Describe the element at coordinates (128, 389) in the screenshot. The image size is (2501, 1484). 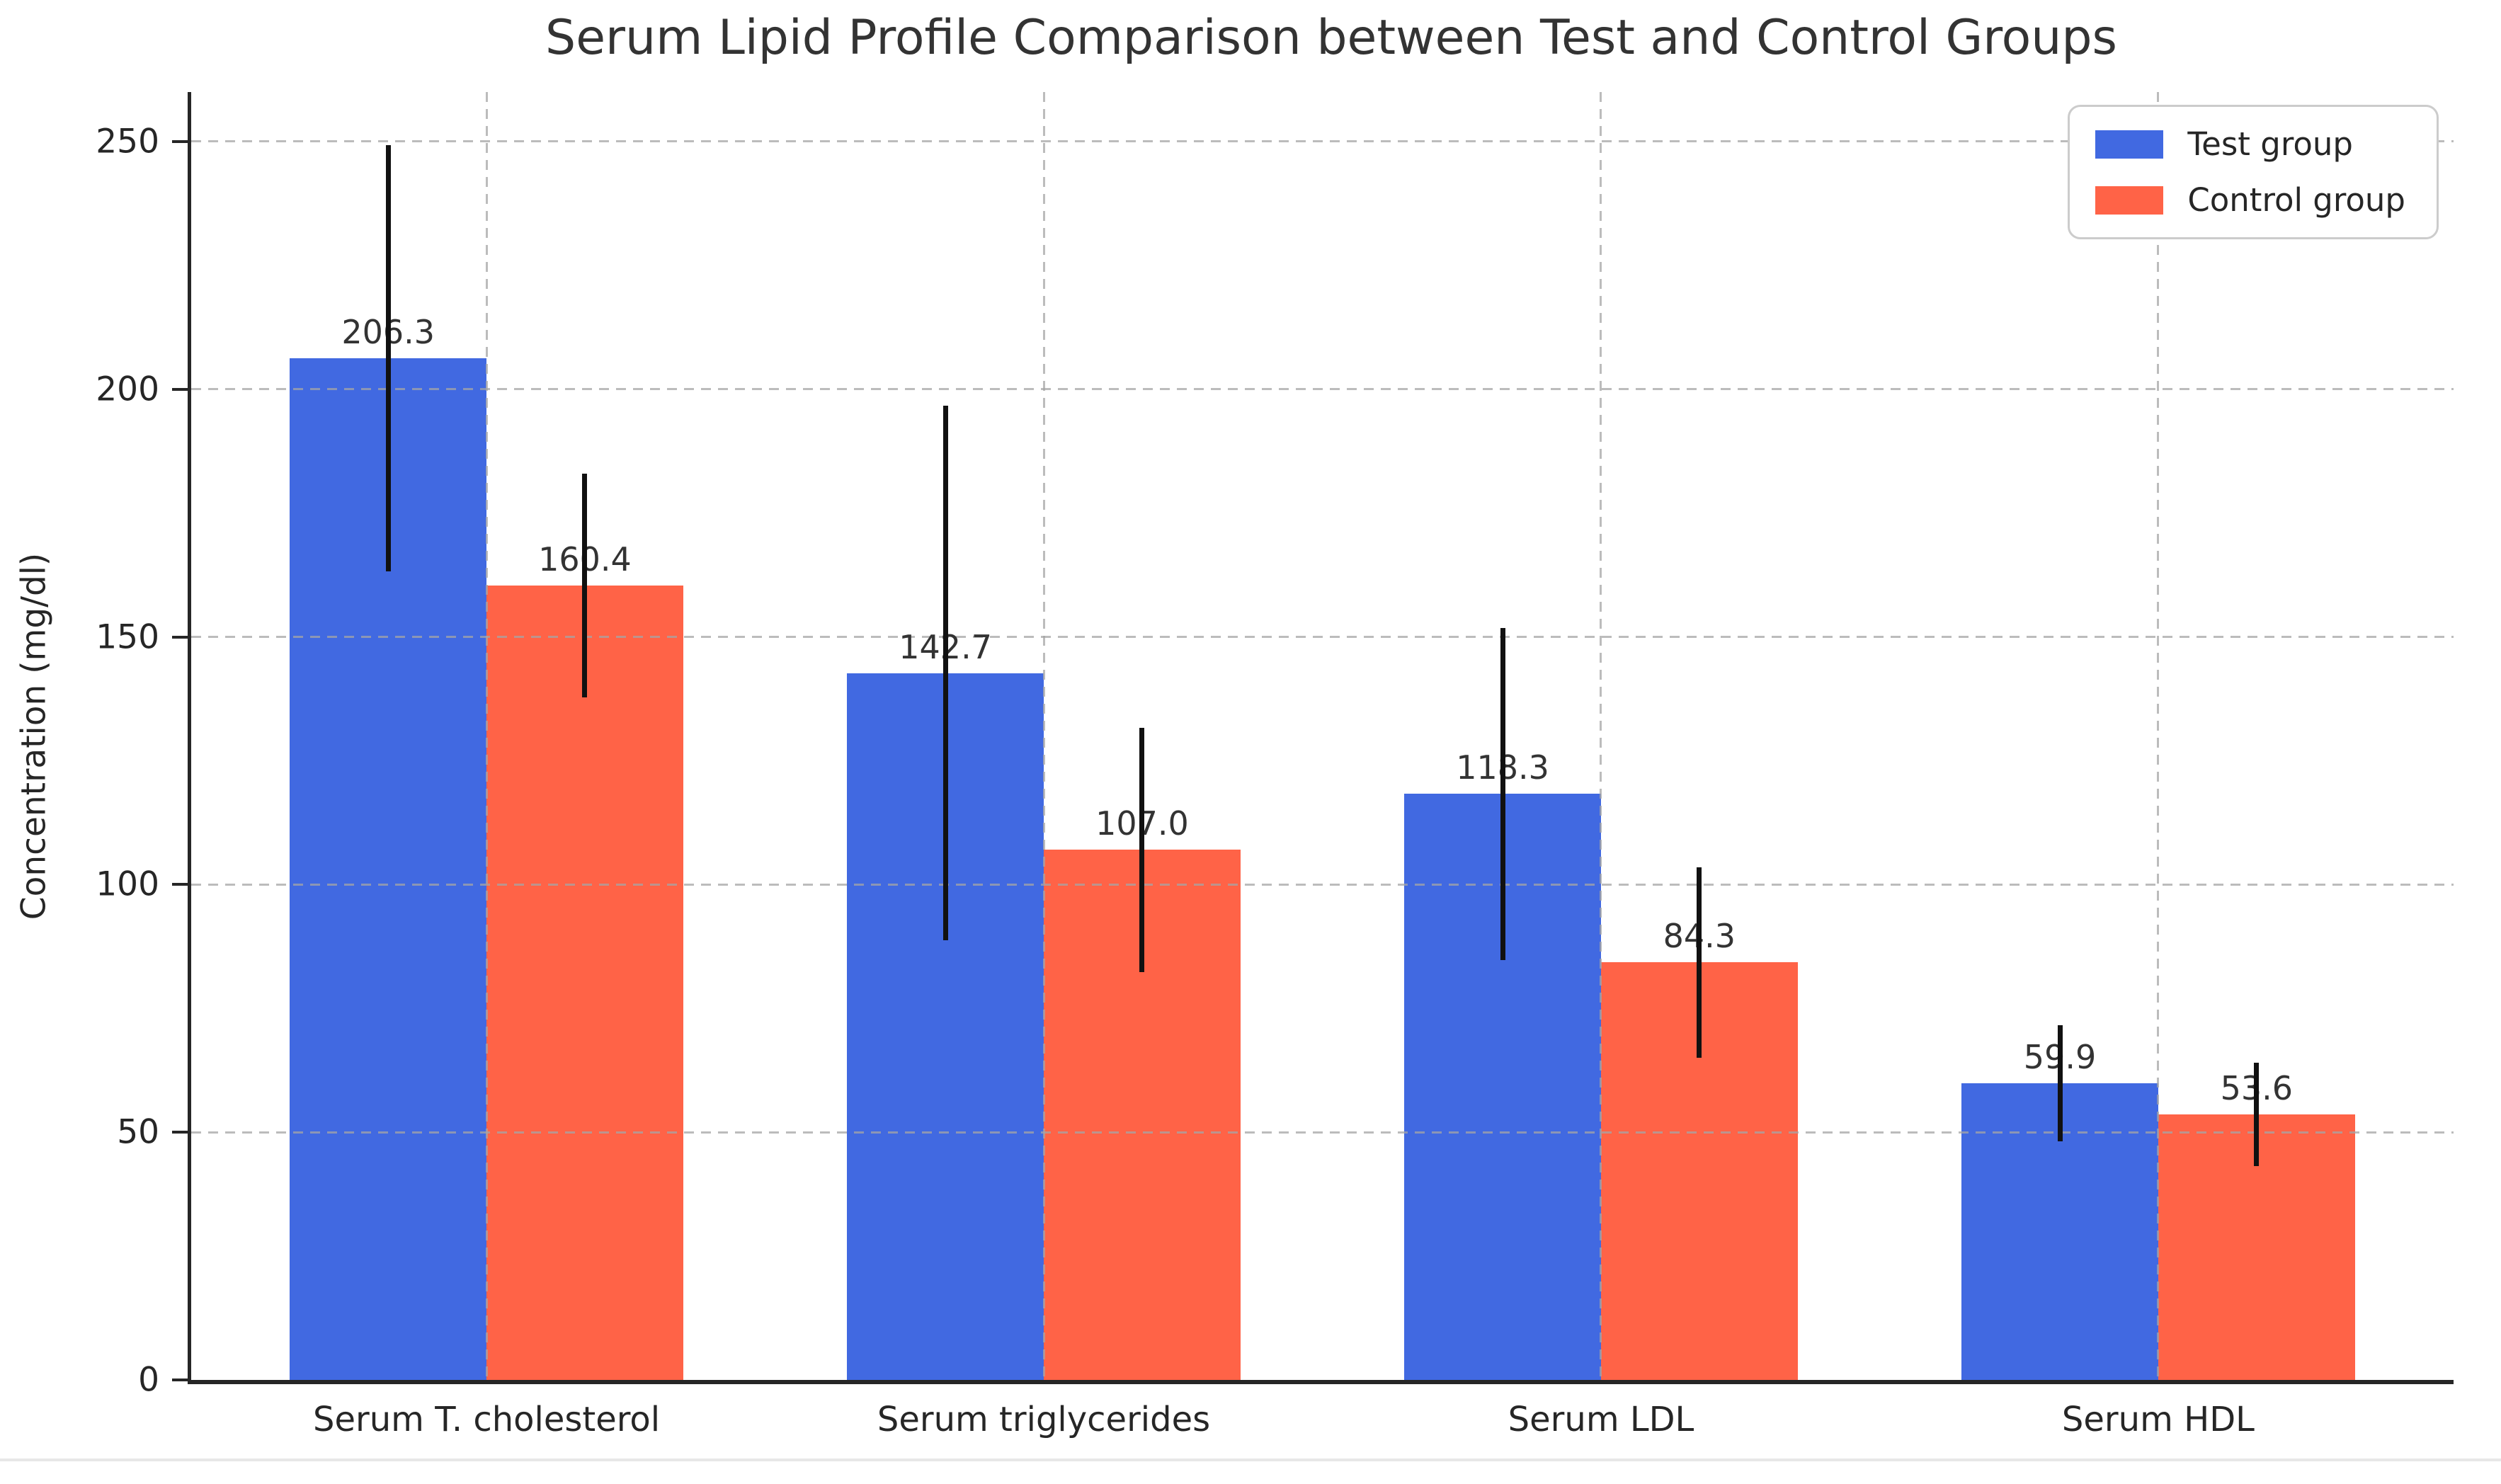
I see `y-tick-label-200: 200` at that location.